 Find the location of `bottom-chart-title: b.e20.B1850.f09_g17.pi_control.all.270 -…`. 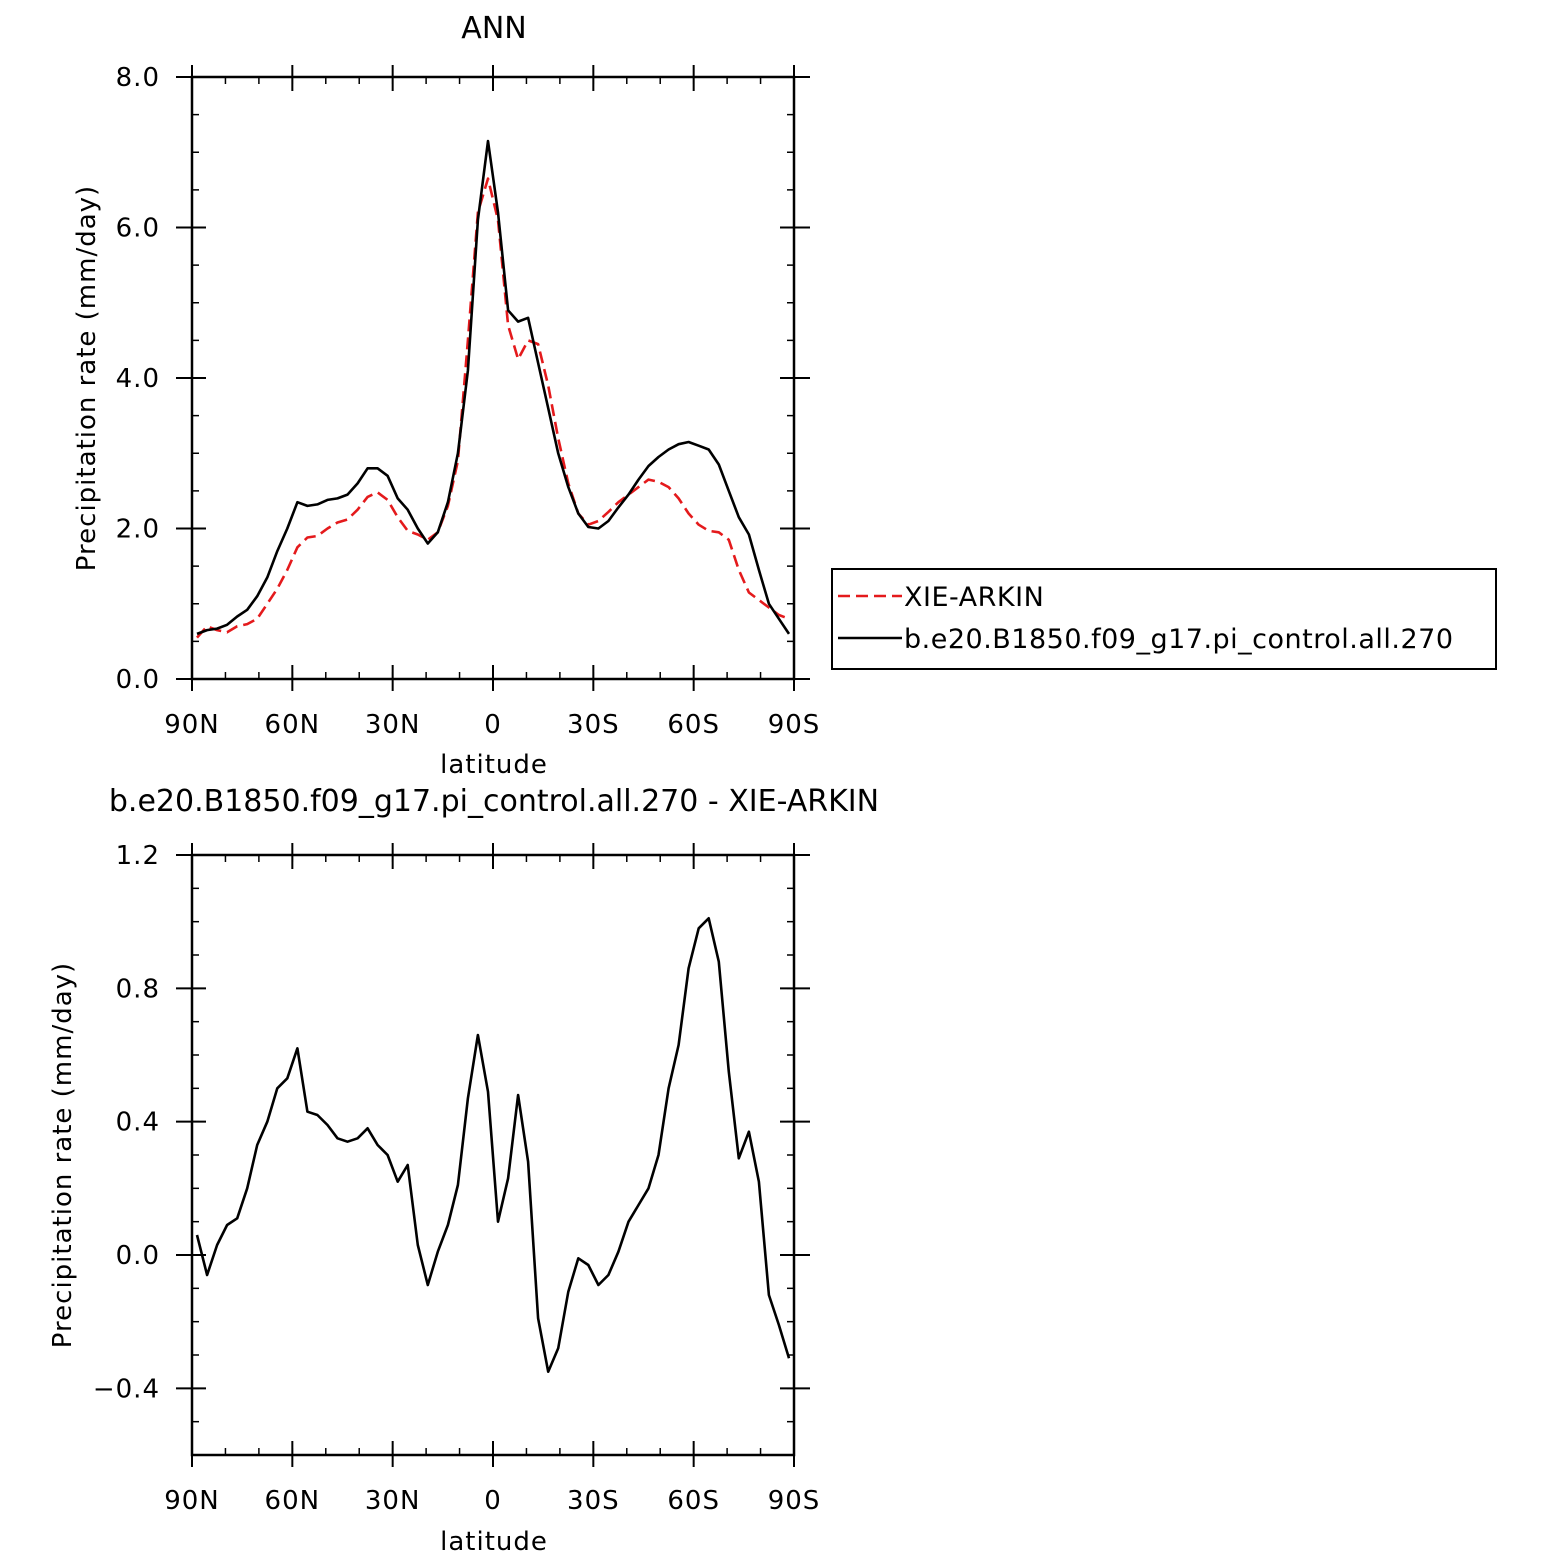

bottom-chart-title: b.e20.B1850.f09_g17.pi_control.all.270 -… is located at coordinates (494, 801).